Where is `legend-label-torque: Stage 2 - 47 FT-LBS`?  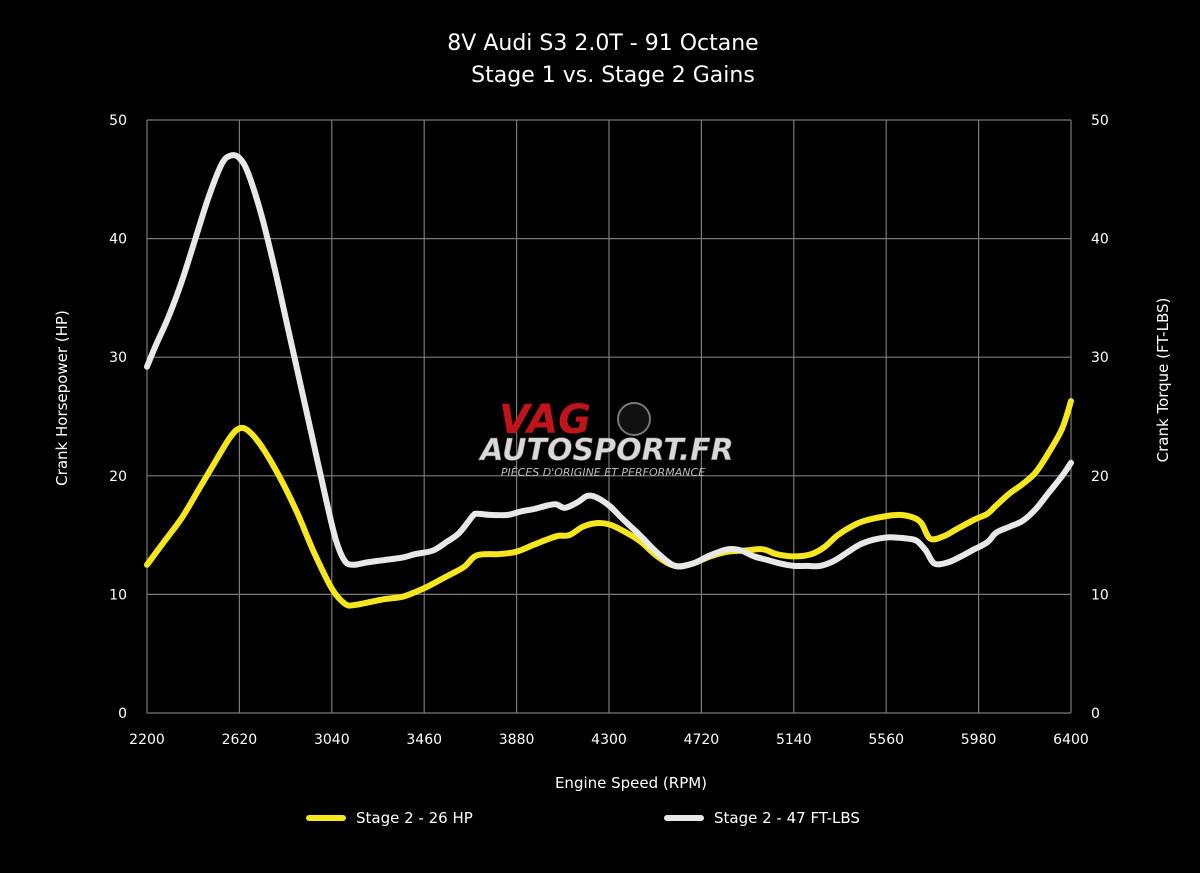 legend-label-torque: Stage 2 - 47 FT-LBS is located at coordinates (787, 818).